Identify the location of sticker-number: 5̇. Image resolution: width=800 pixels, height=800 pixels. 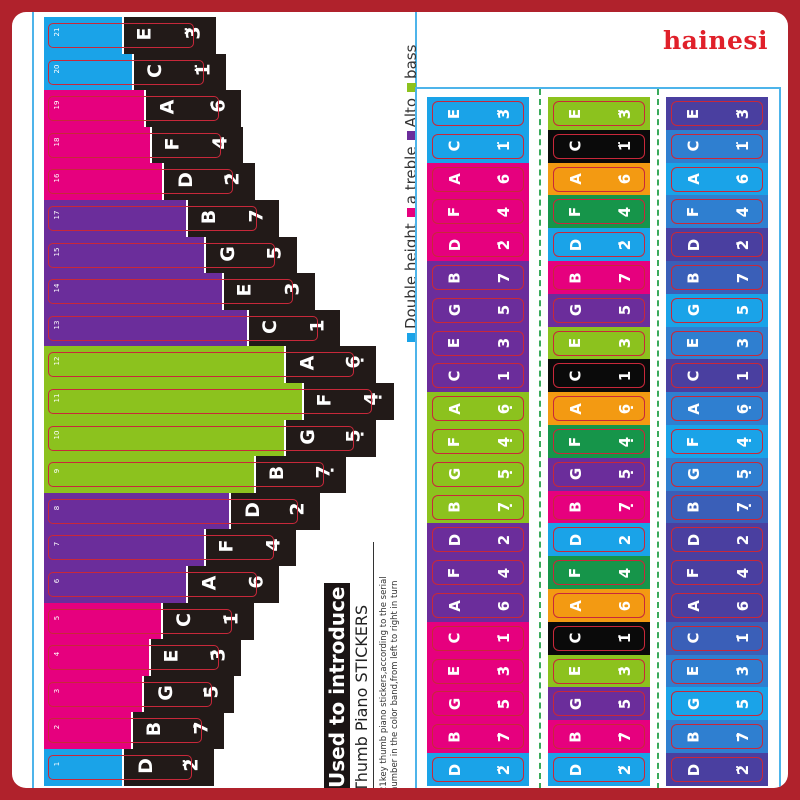
(503, 704).